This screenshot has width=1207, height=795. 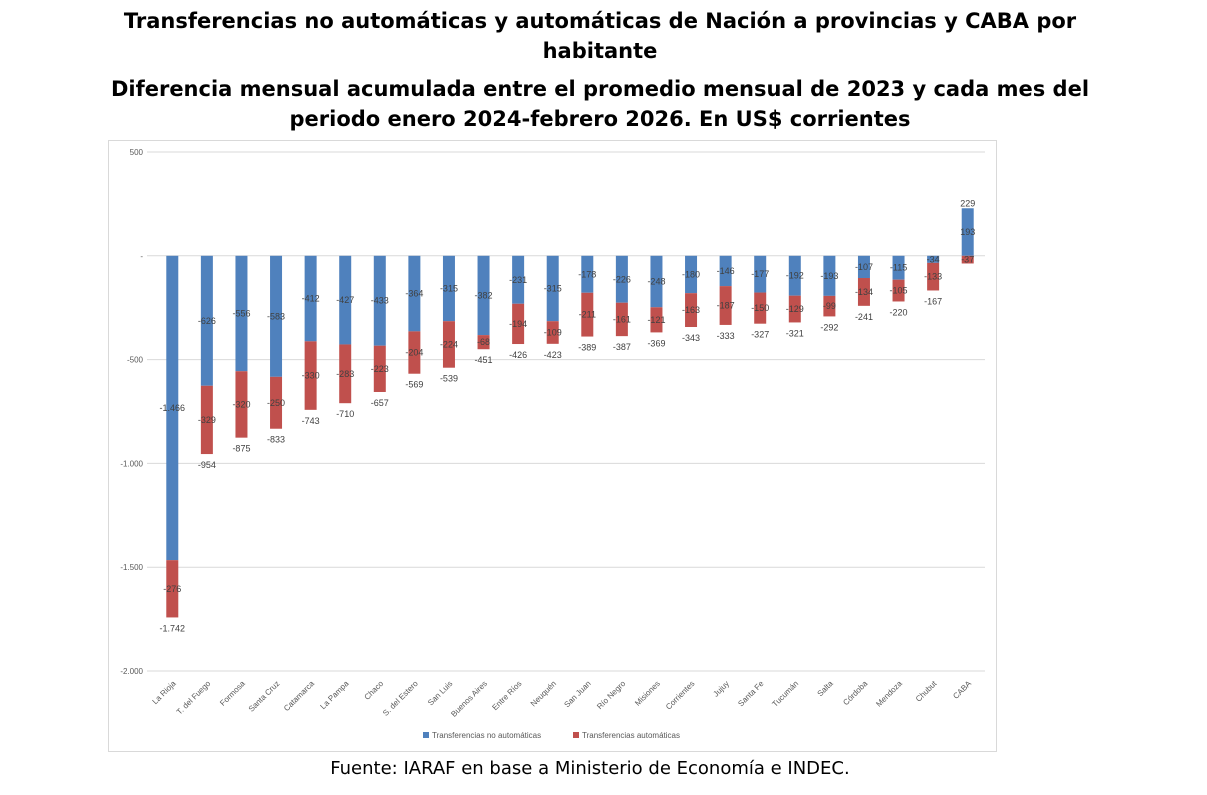 I want to click on x-tick-label: Corrientes, so click(x=680, y=695).